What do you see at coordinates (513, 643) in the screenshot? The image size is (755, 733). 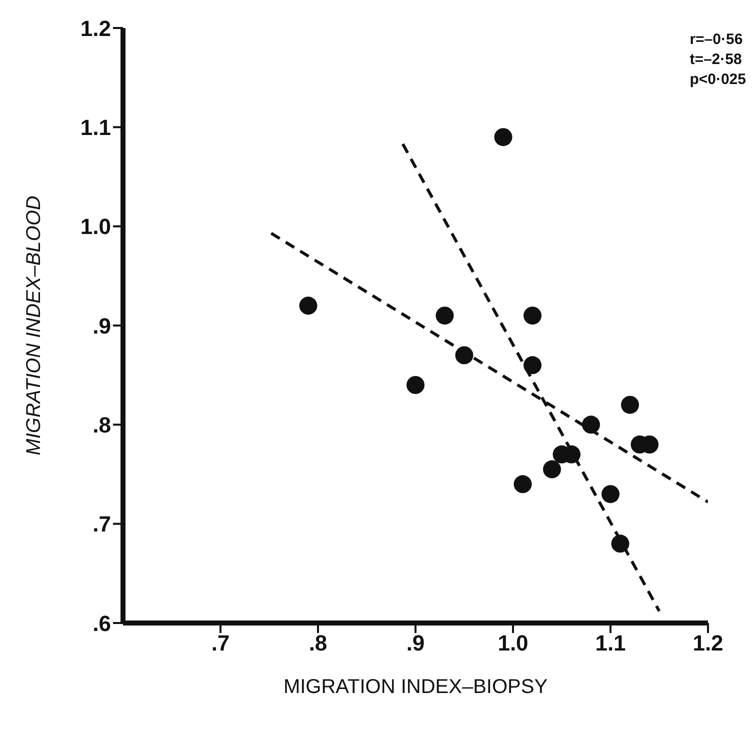 I see `x-tick-label: 1.0` at bounding box center [513, 643].